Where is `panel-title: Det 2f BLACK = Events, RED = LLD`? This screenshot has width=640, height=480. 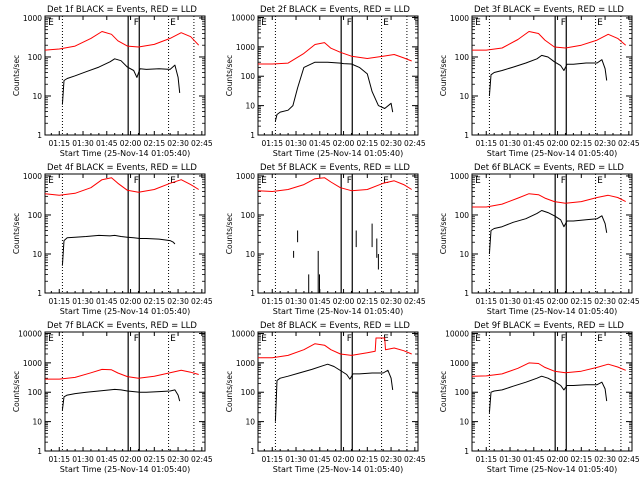
panel-title: Det 2f BLACK = Events, RED = LLD is located at coordinates (335, 10).